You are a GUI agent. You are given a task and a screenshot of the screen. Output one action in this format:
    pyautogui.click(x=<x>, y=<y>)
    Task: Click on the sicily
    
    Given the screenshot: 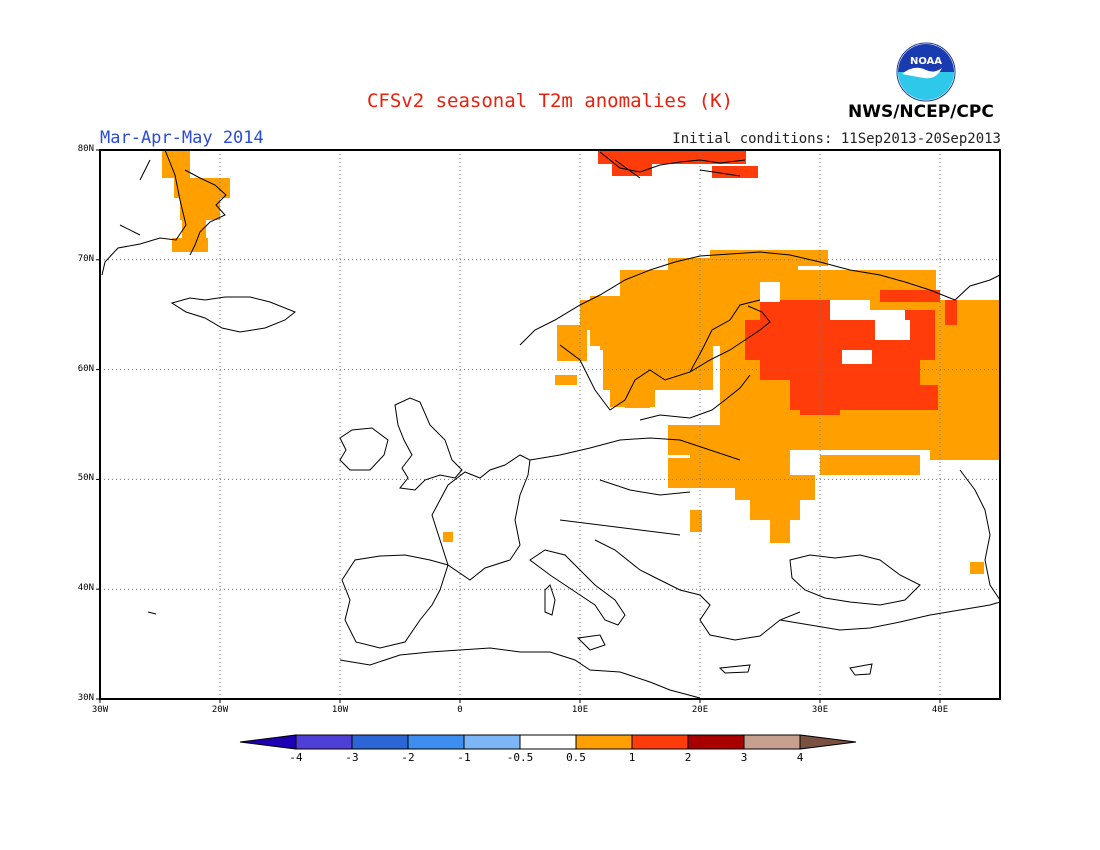 What is the action you would take?
    pyautogui.click(x=591, y=642)
    